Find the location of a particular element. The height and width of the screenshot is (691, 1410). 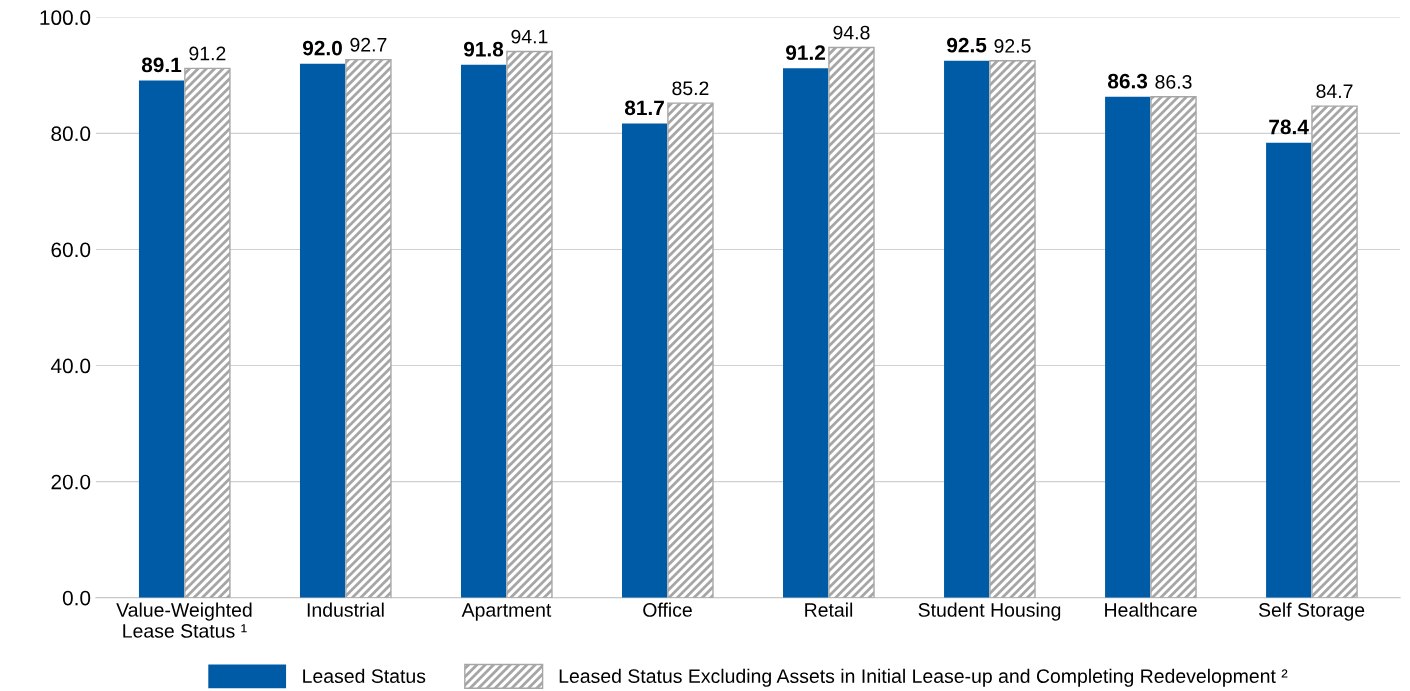

data-label: 78.4 is located at coordinates (1289, 127).